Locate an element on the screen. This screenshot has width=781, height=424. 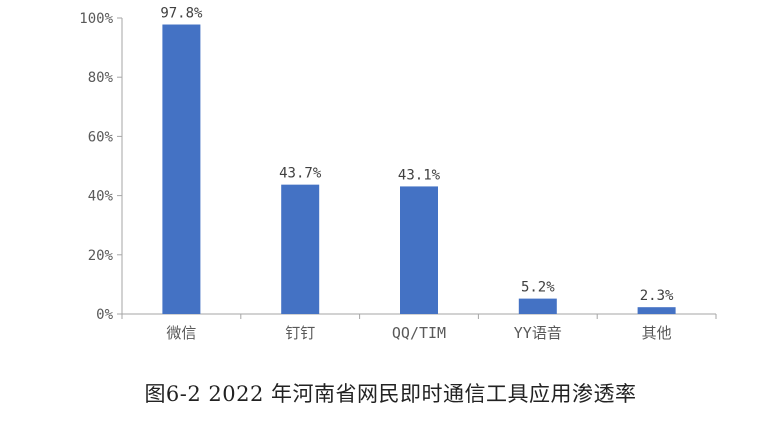
y-tick-label: 20% is located at coordinates (101, 256).